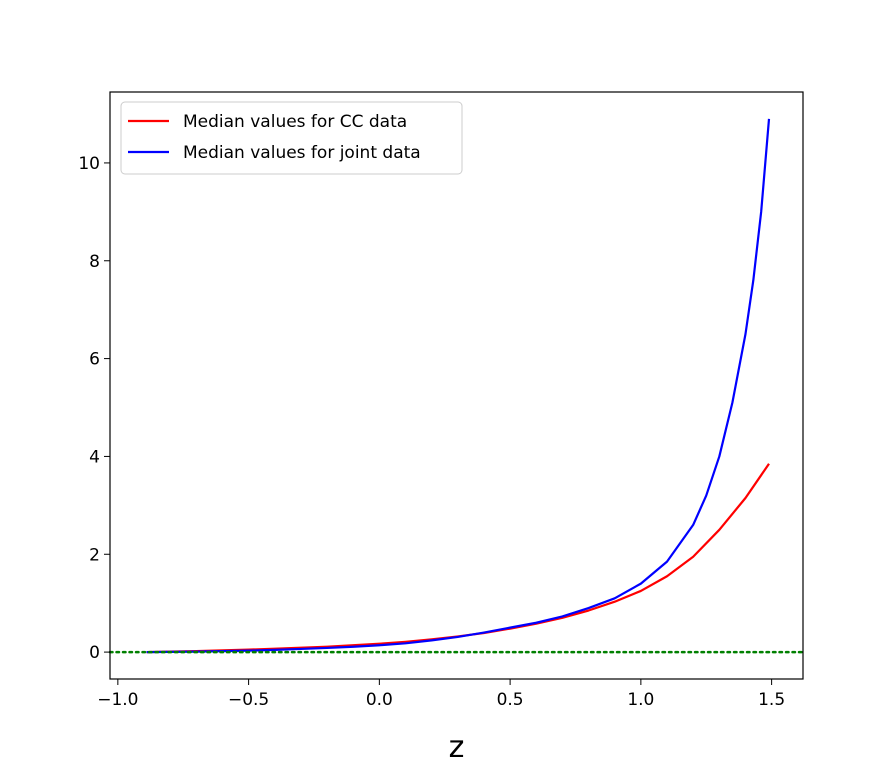 The height and width of the screenshot is (762, 893). I want to click on y-tick-label: 10, so click(89, 164).